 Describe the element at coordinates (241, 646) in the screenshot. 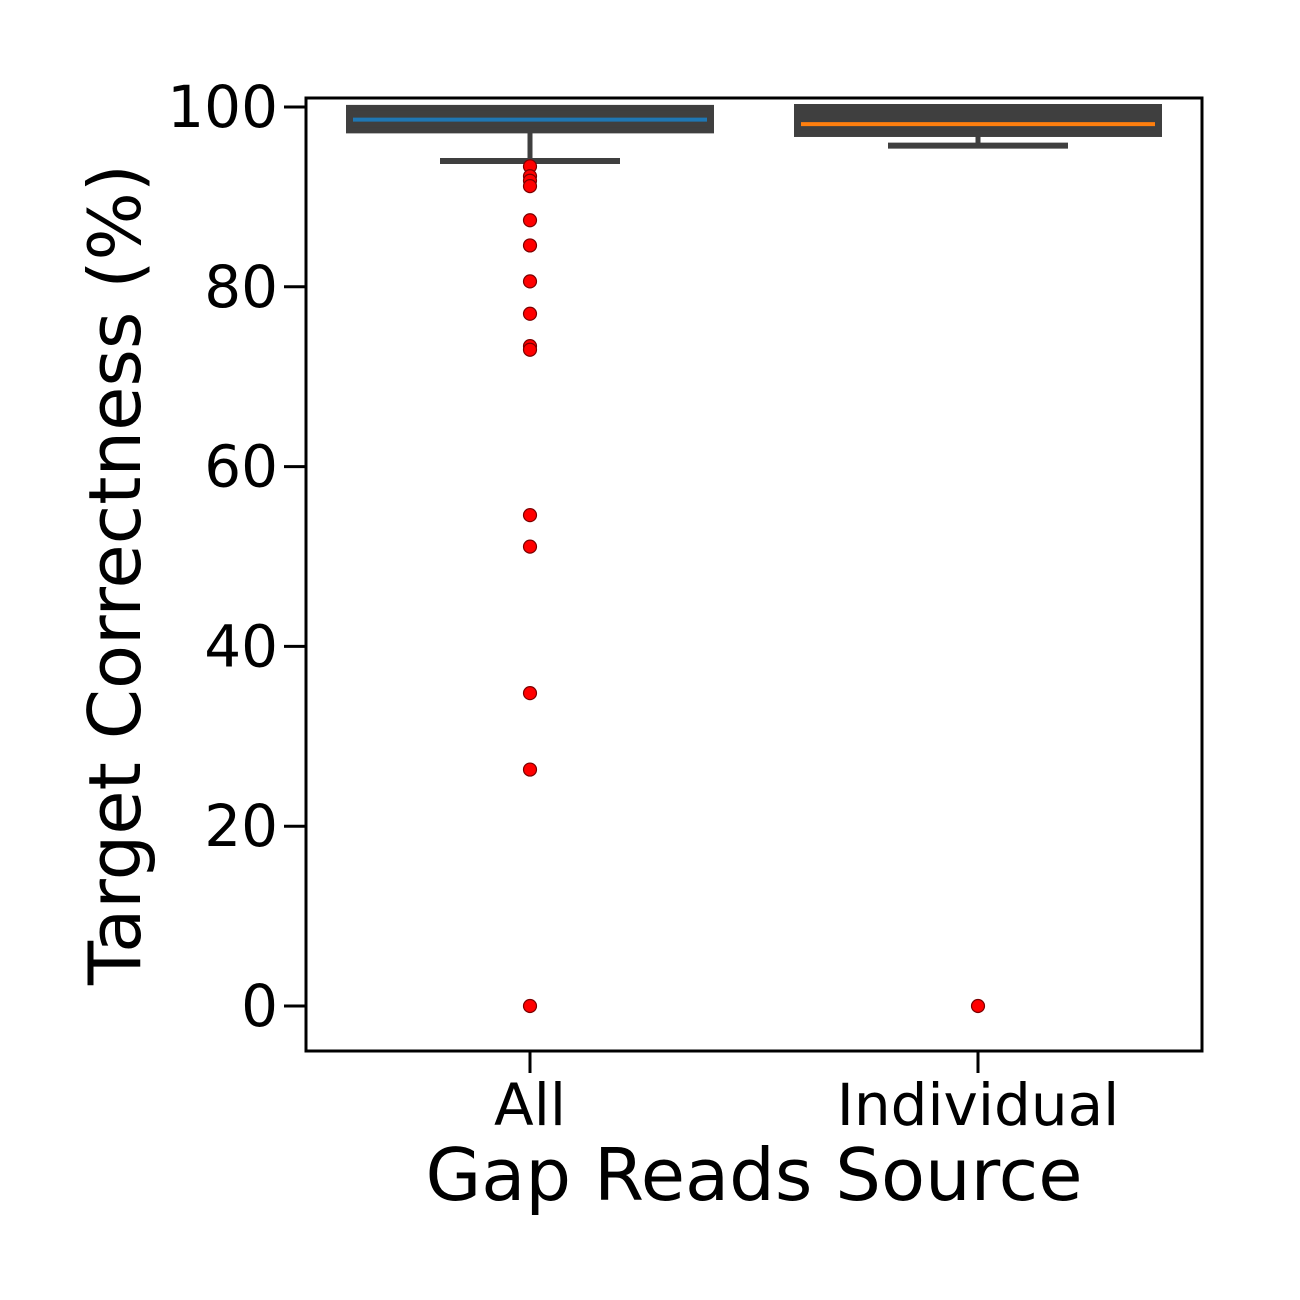

I see `y-tick-label: 40` at that location.